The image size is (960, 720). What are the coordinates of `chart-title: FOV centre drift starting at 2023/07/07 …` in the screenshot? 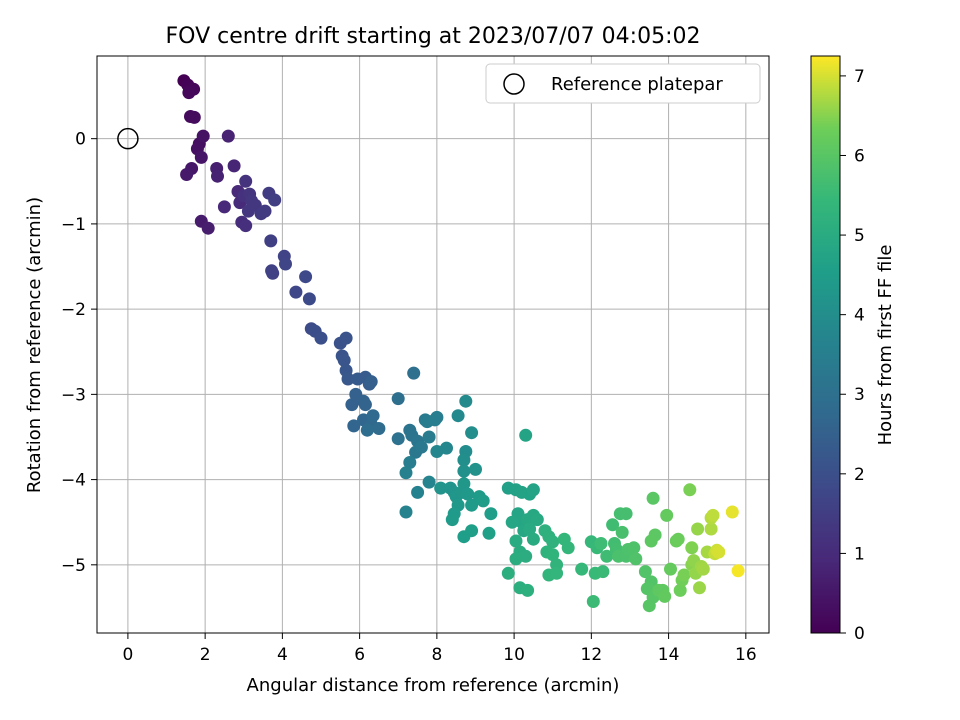 It's located at (433, 36).